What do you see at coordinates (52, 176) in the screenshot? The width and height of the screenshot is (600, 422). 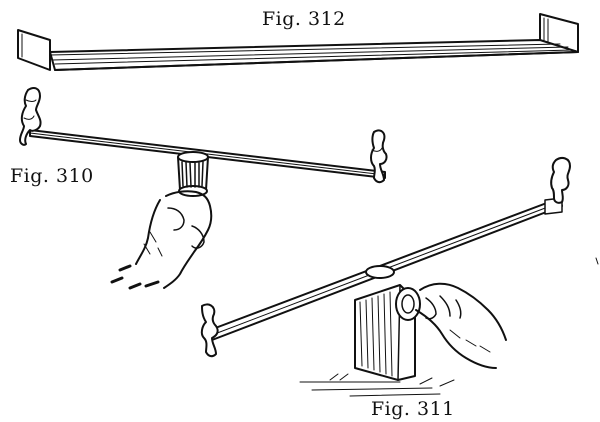 I see `fig-310-caption: Fig. 310` at bounding box center [52, 176].